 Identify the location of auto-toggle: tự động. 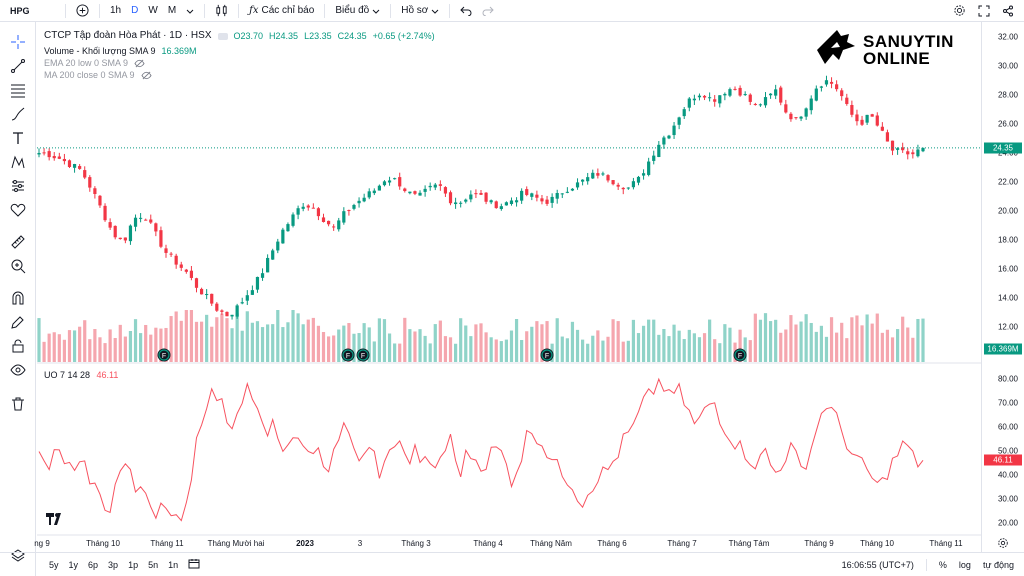
(998, 564).